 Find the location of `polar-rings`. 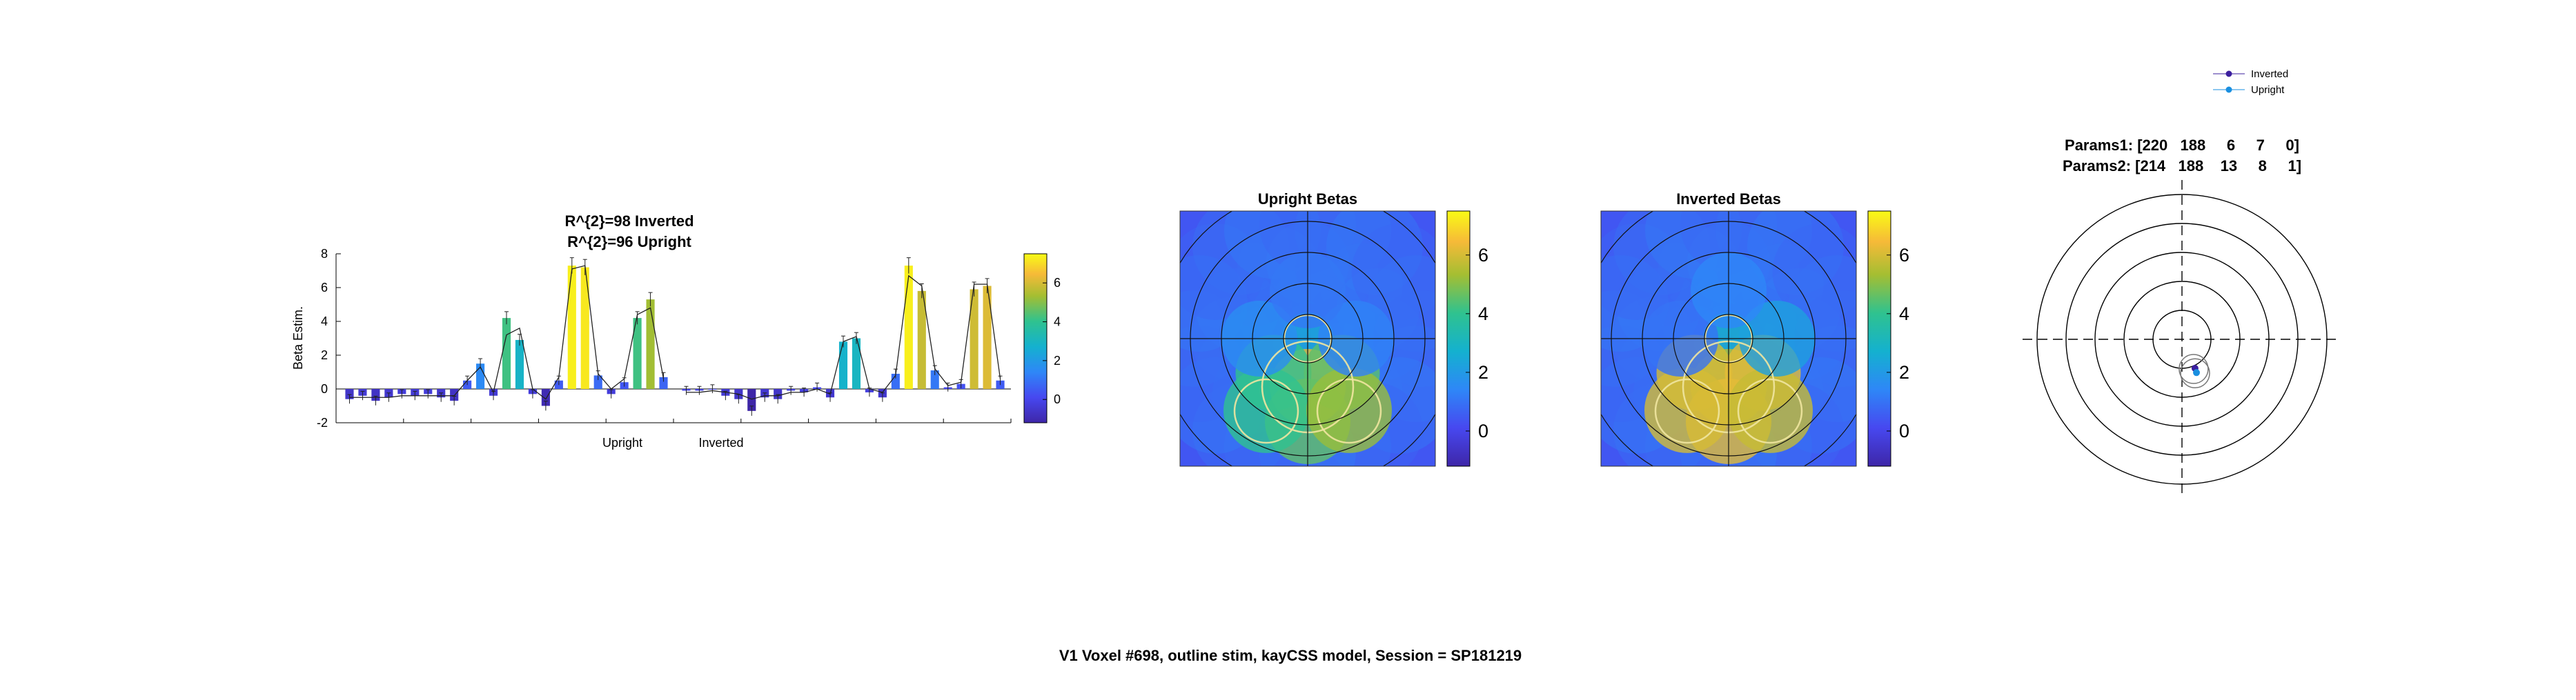

polar-rings is located at coordinates (2182, 339).